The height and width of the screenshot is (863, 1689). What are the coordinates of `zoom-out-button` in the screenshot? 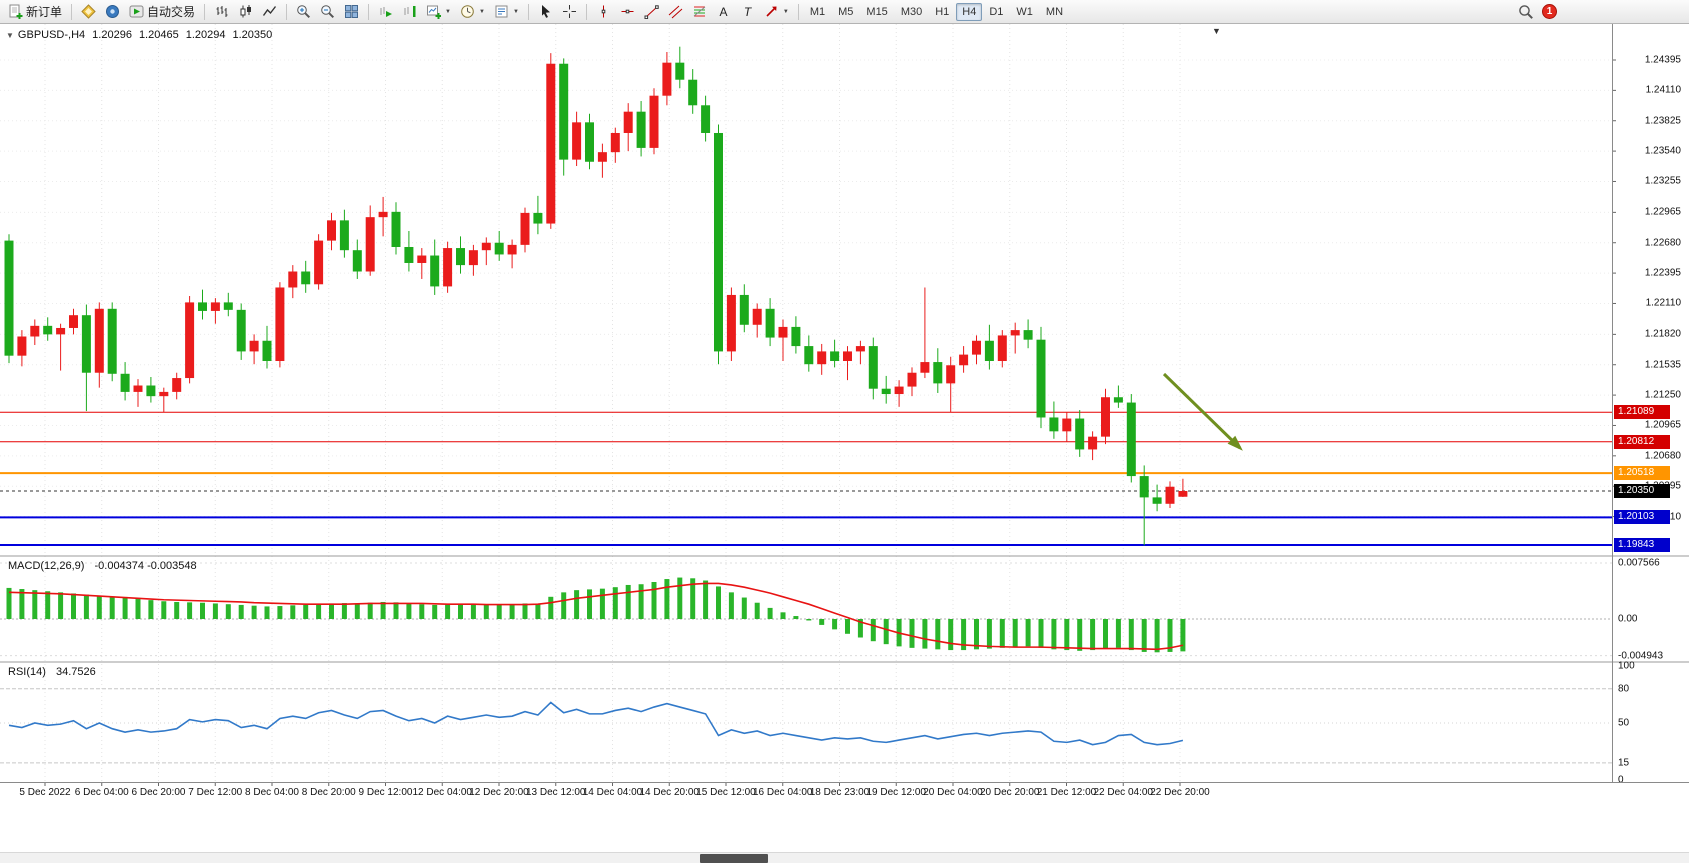 It's located at (327, 12).